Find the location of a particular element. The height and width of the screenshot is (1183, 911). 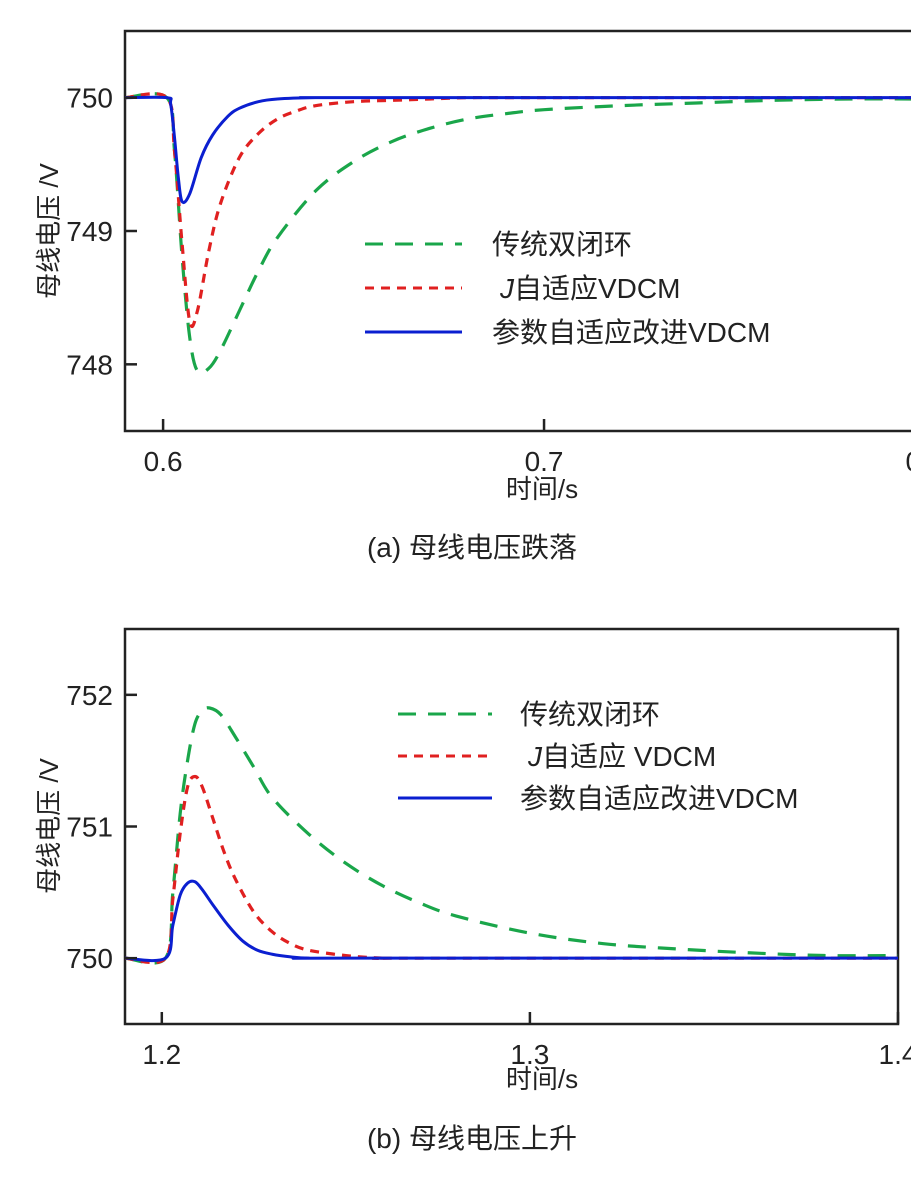

chart-a-ytick-label: 748 is located at coordinates (89, 364).